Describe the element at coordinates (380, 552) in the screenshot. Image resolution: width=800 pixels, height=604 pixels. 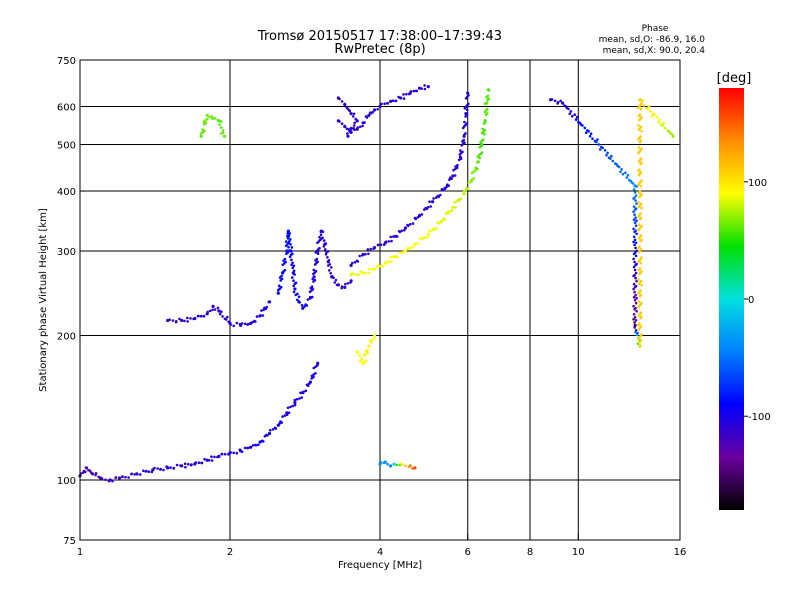
I see `x-tick-label: 4` at that location.